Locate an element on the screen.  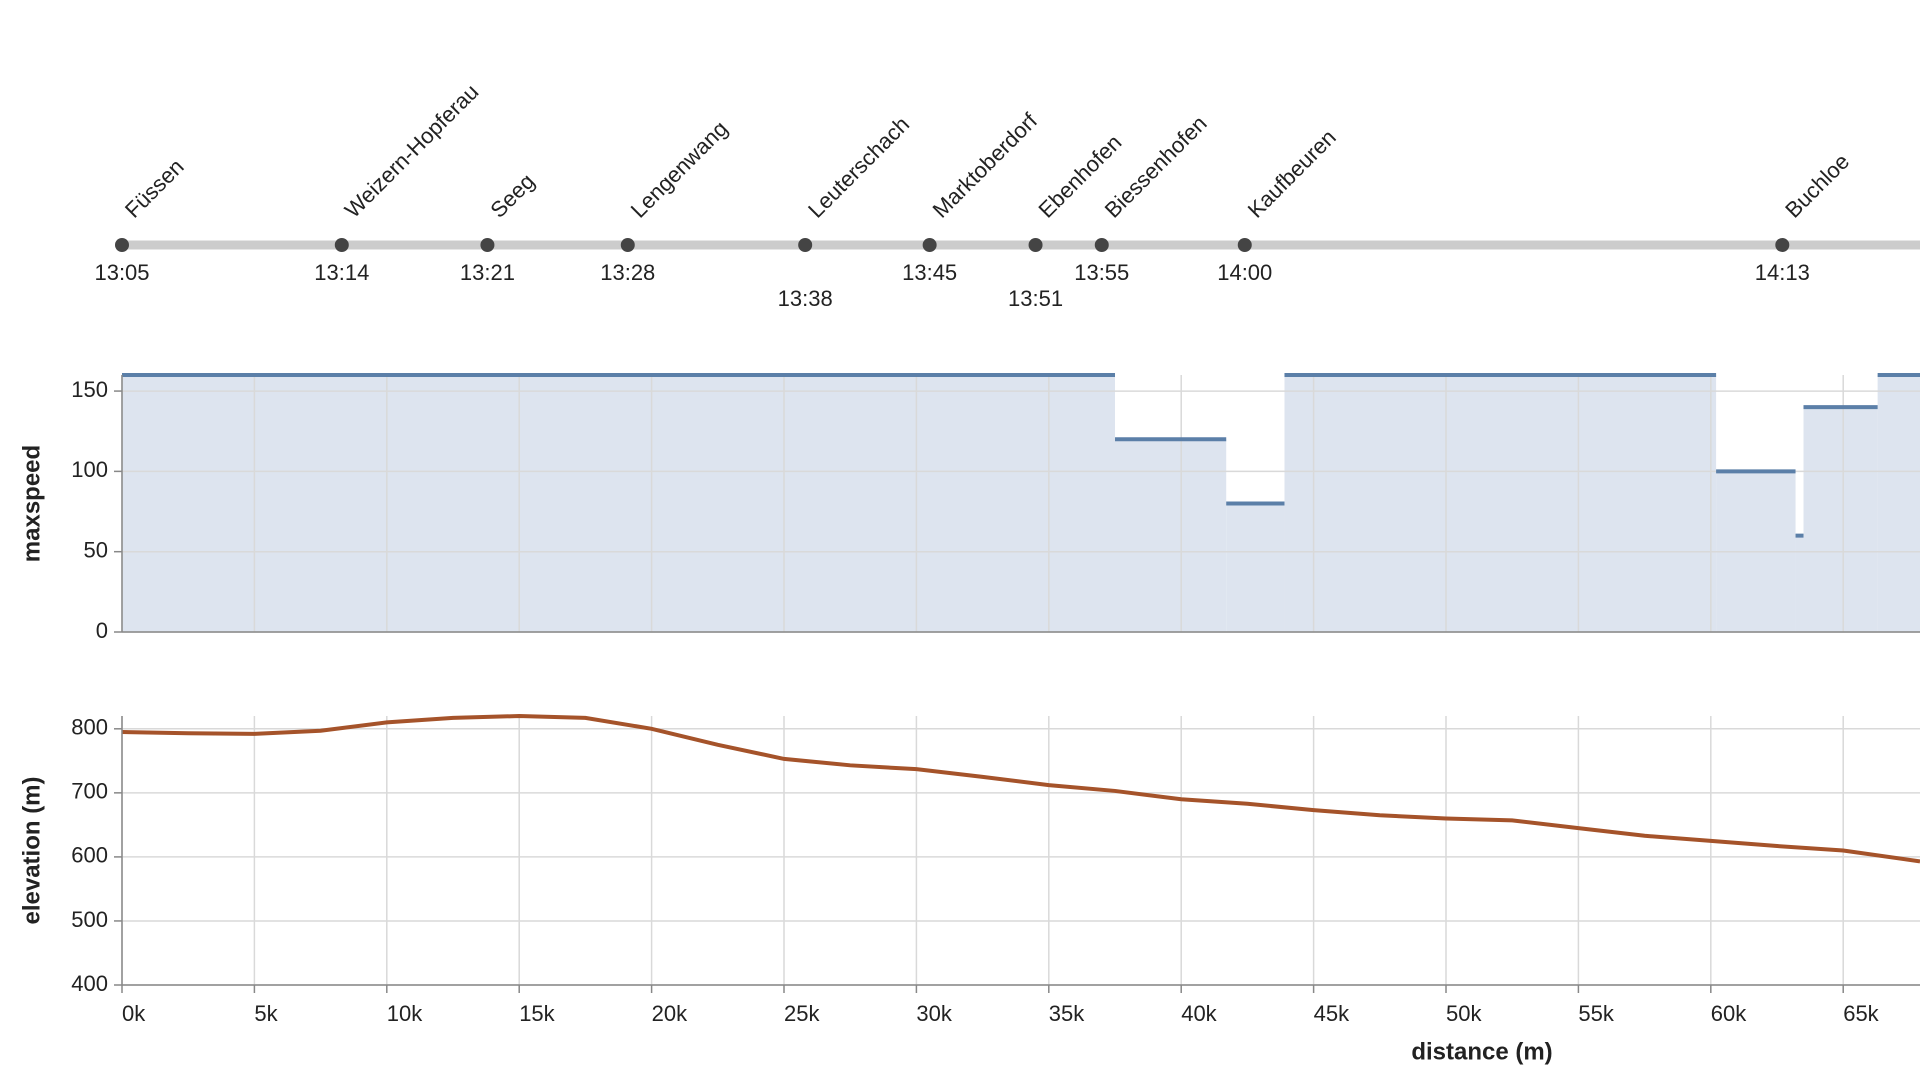
station-time: 14:00 is located at coordinates (1244, 272).